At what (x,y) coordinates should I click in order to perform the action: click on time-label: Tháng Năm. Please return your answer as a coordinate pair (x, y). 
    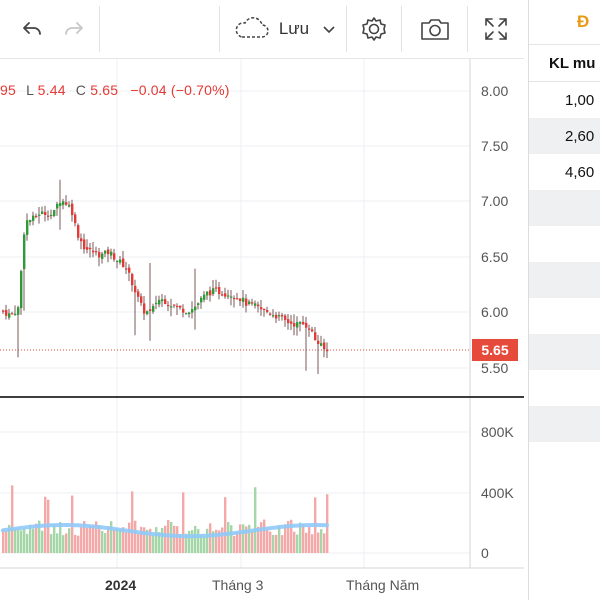
    Looking at the image, I should click on (383, 585).